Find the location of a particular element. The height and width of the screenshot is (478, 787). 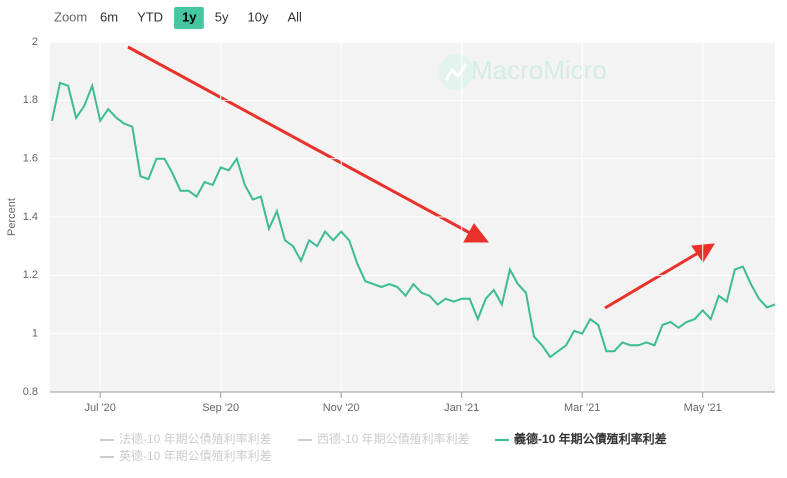

range-button-label: YTD is located at coordinates (150, 16).